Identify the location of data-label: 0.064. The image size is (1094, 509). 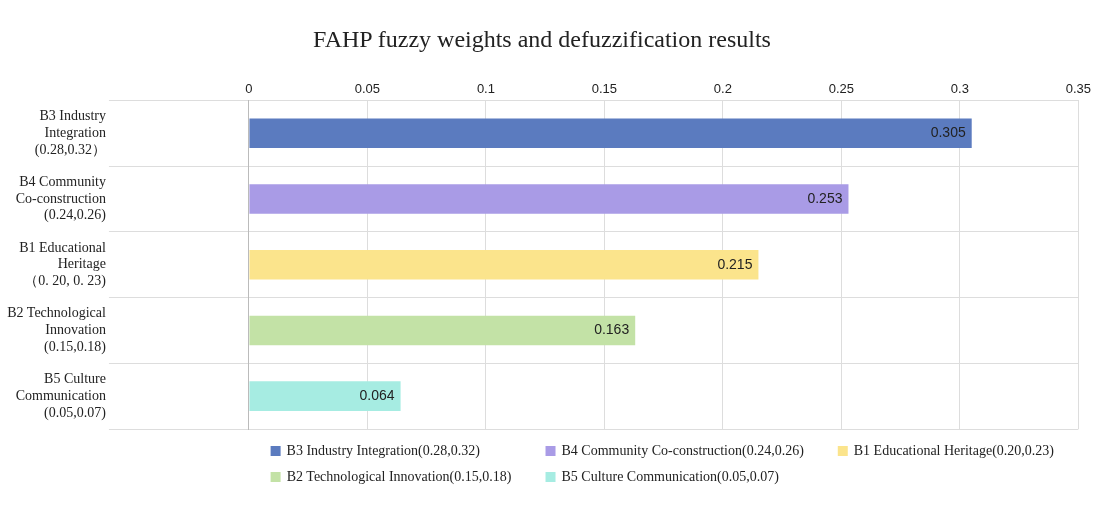
(377, 395).